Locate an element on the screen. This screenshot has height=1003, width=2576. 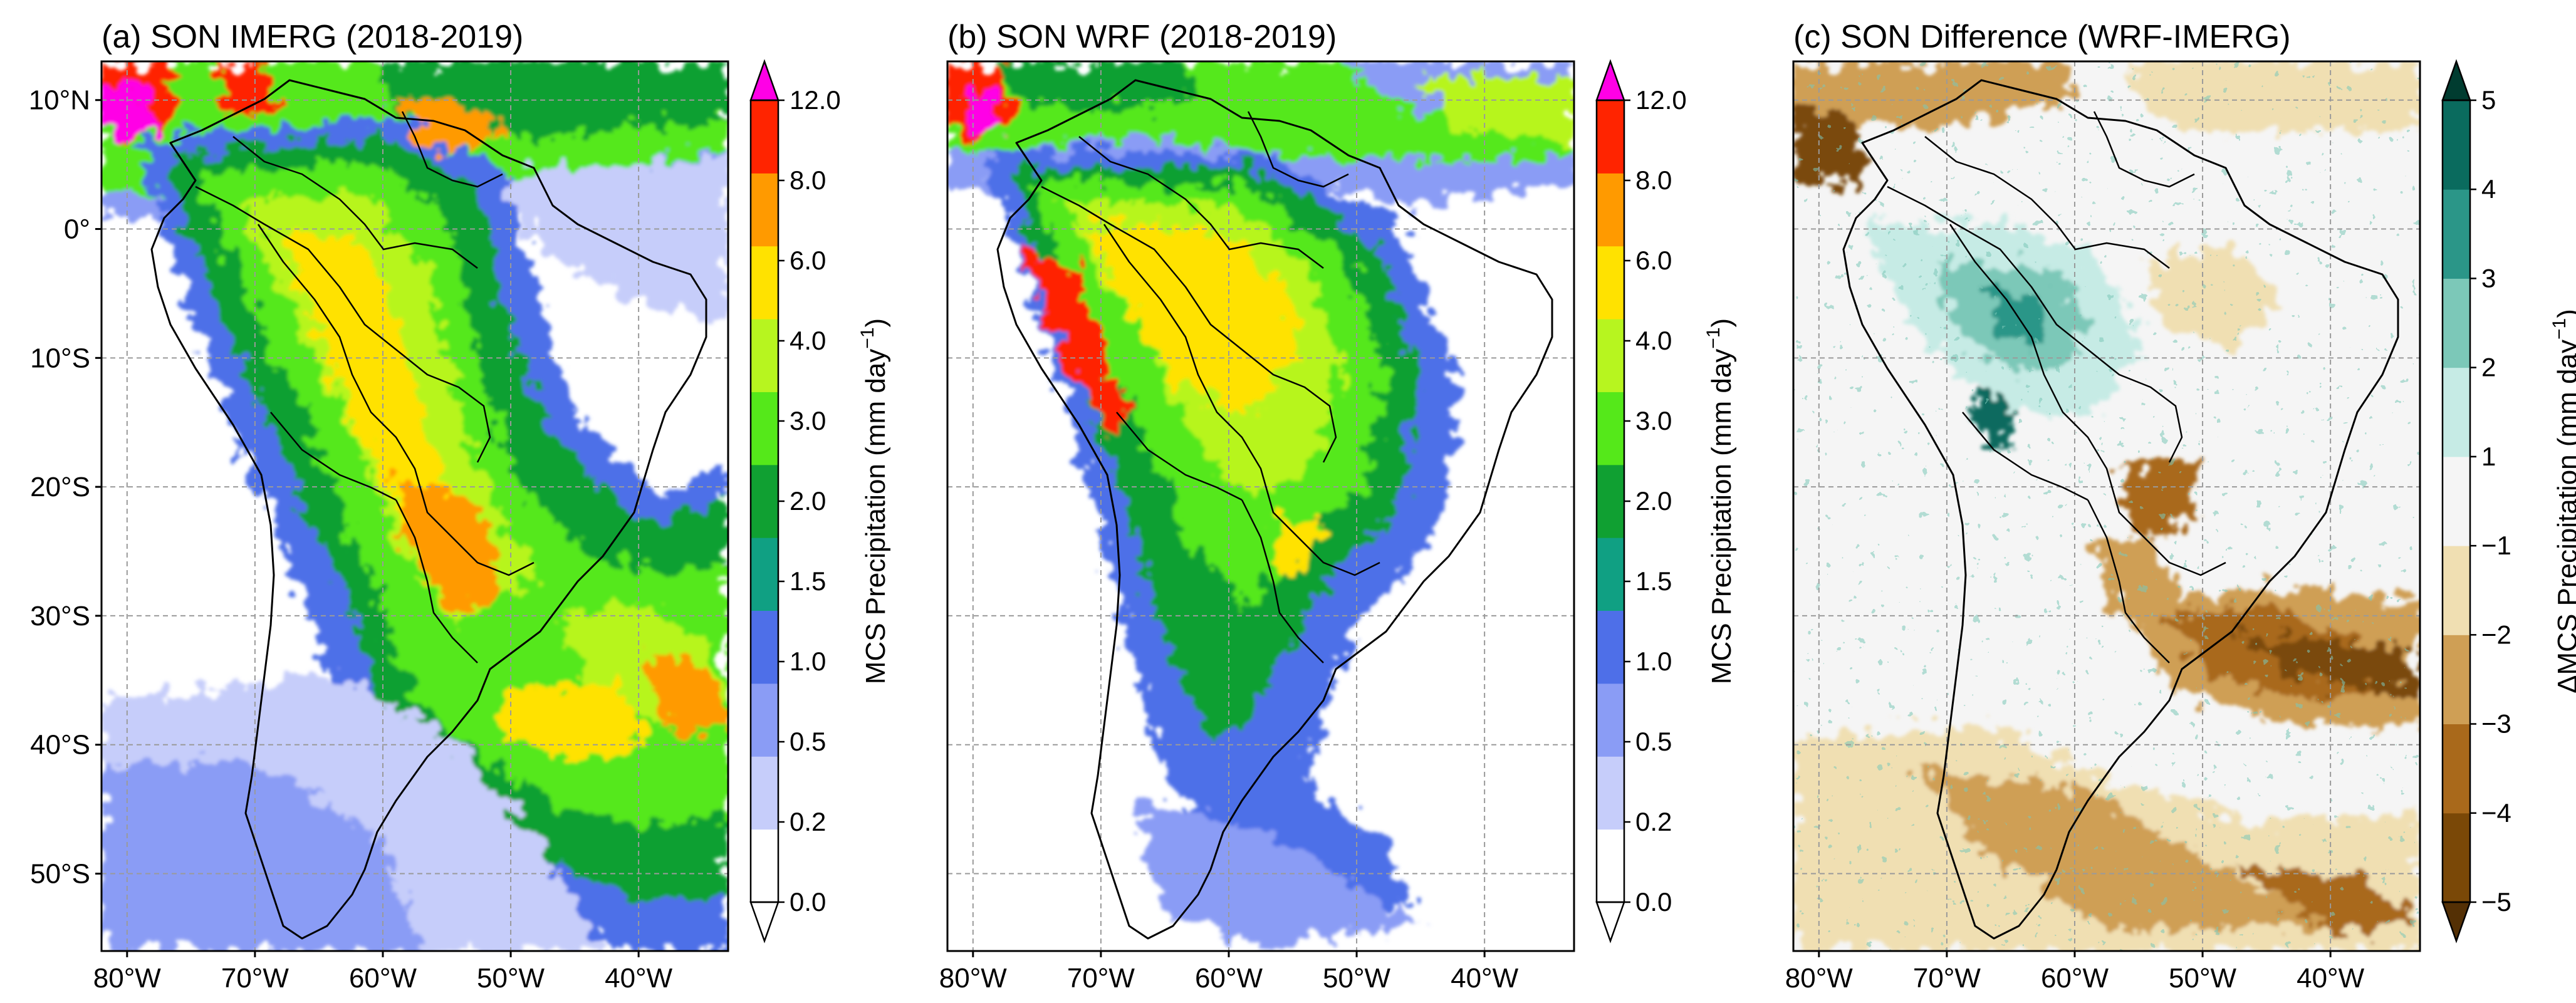
colorbar-label: 3 is located at coordinates (2488, 278).